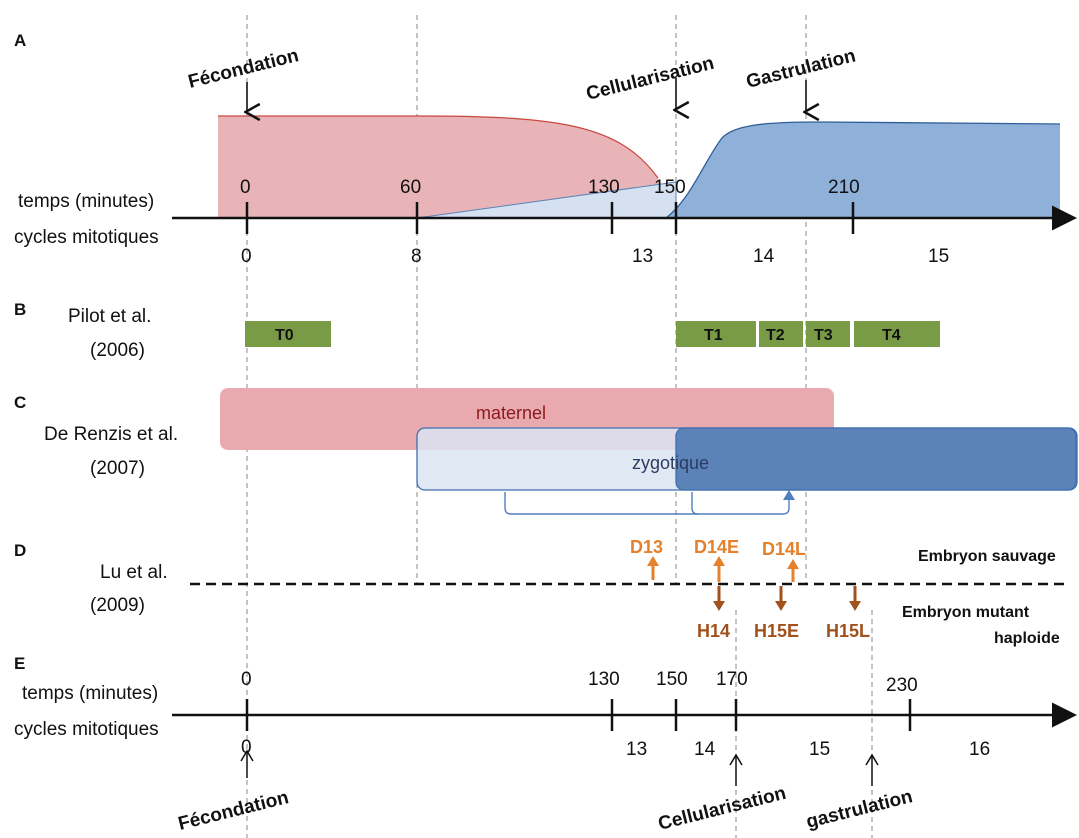  Describe the element at coordinates (1027, 638) in the screenshot. I see `mutant-embryo-label-2: haploide` at that location.